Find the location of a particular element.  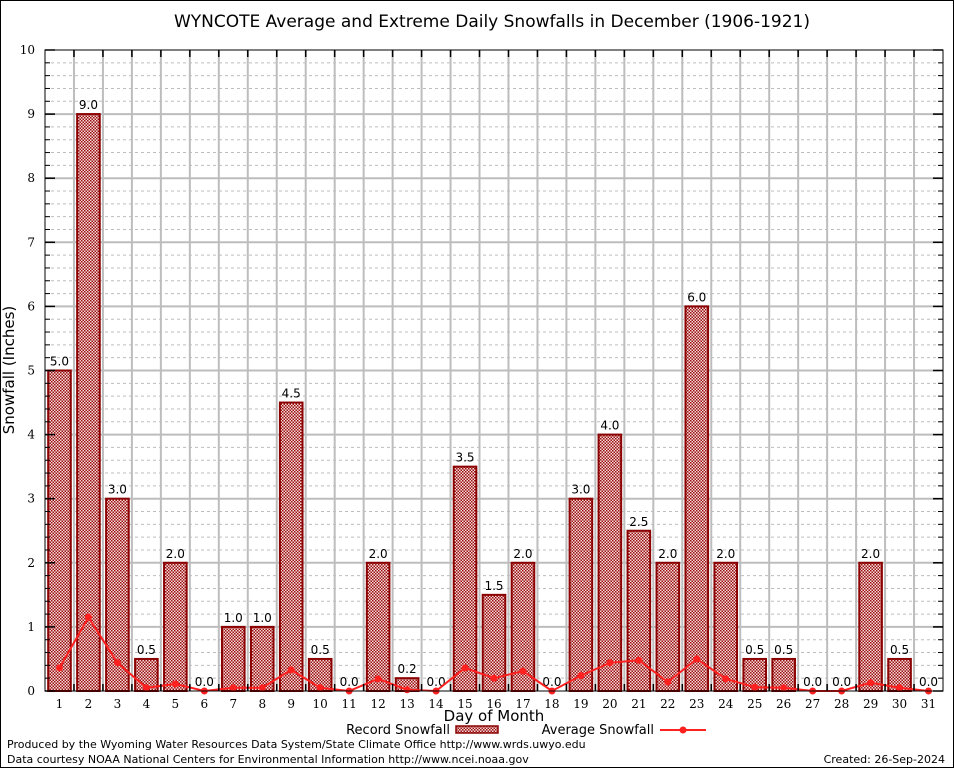

legend-average-marker is located at coordinates (683, 730).